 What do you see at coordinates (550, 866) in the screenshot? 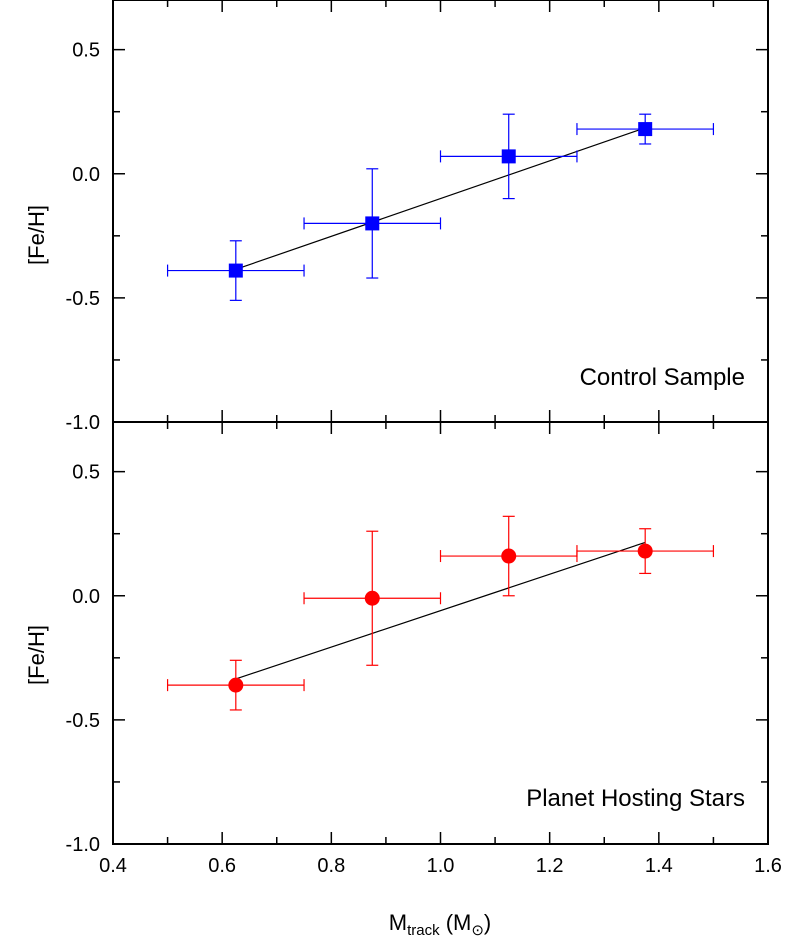
I see `x-tick-label: 1.2` at bounding box center [550, 866].